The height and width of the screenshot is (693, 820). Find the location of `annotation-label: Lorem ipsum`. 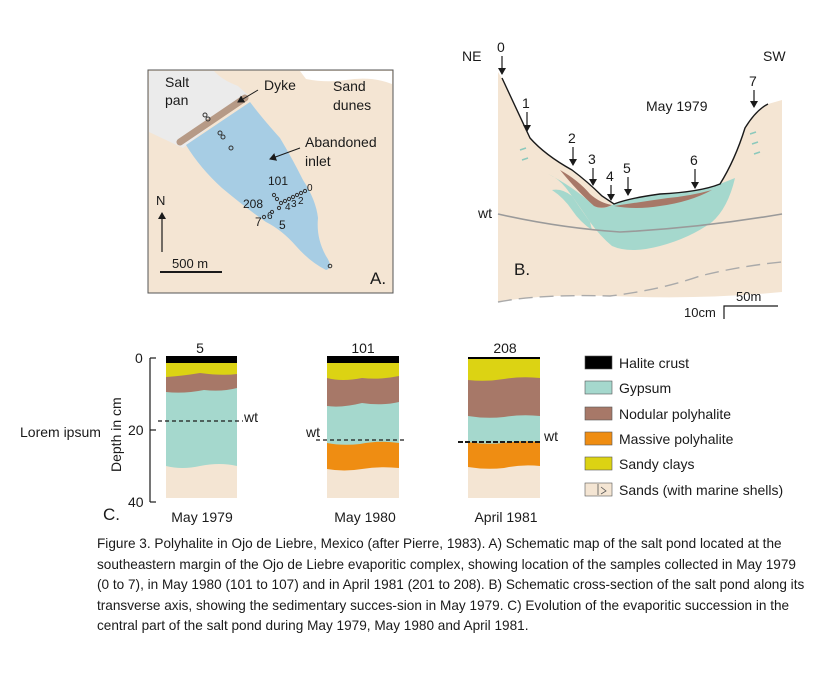

annotation-label: Lorem ipsum is located at coordinates (60, 432).